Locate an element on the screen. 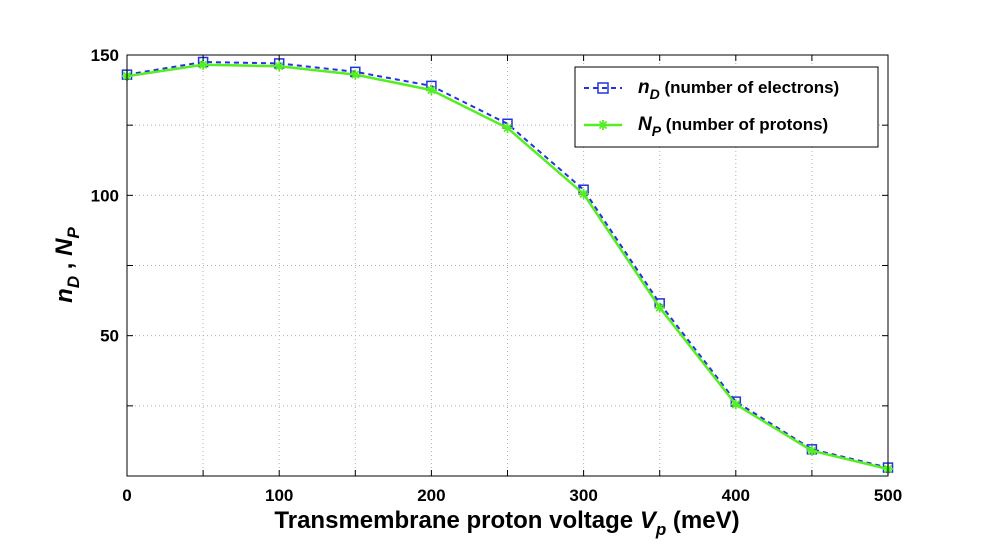  legend-entry-n-p: NP (number of protons) is located at coordinates (733, 126).